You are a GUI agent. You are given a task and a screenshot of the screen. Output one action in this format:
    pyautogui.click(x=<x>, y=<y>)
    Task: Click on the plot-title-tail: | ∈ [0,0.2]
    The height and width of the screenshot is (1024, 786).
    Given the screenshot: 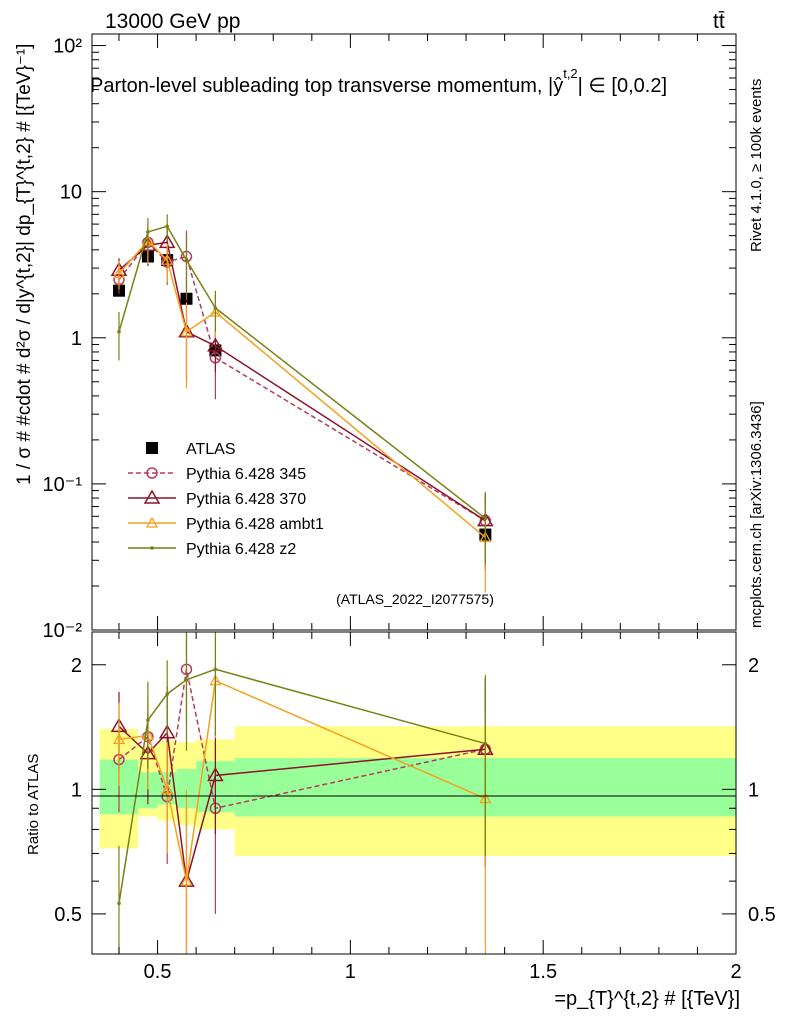 What is the action you would take?
    pyautogui.click(x=622, y=86)
    